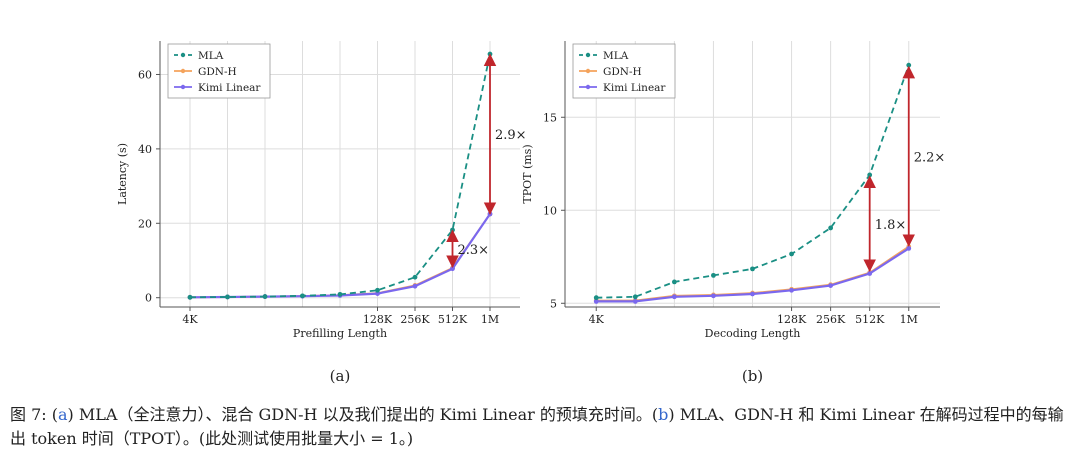  What do you see at coordinates (145, 223) in the screenshot?
I see `y-tick-label: 20` at bounding box center [145, 223].